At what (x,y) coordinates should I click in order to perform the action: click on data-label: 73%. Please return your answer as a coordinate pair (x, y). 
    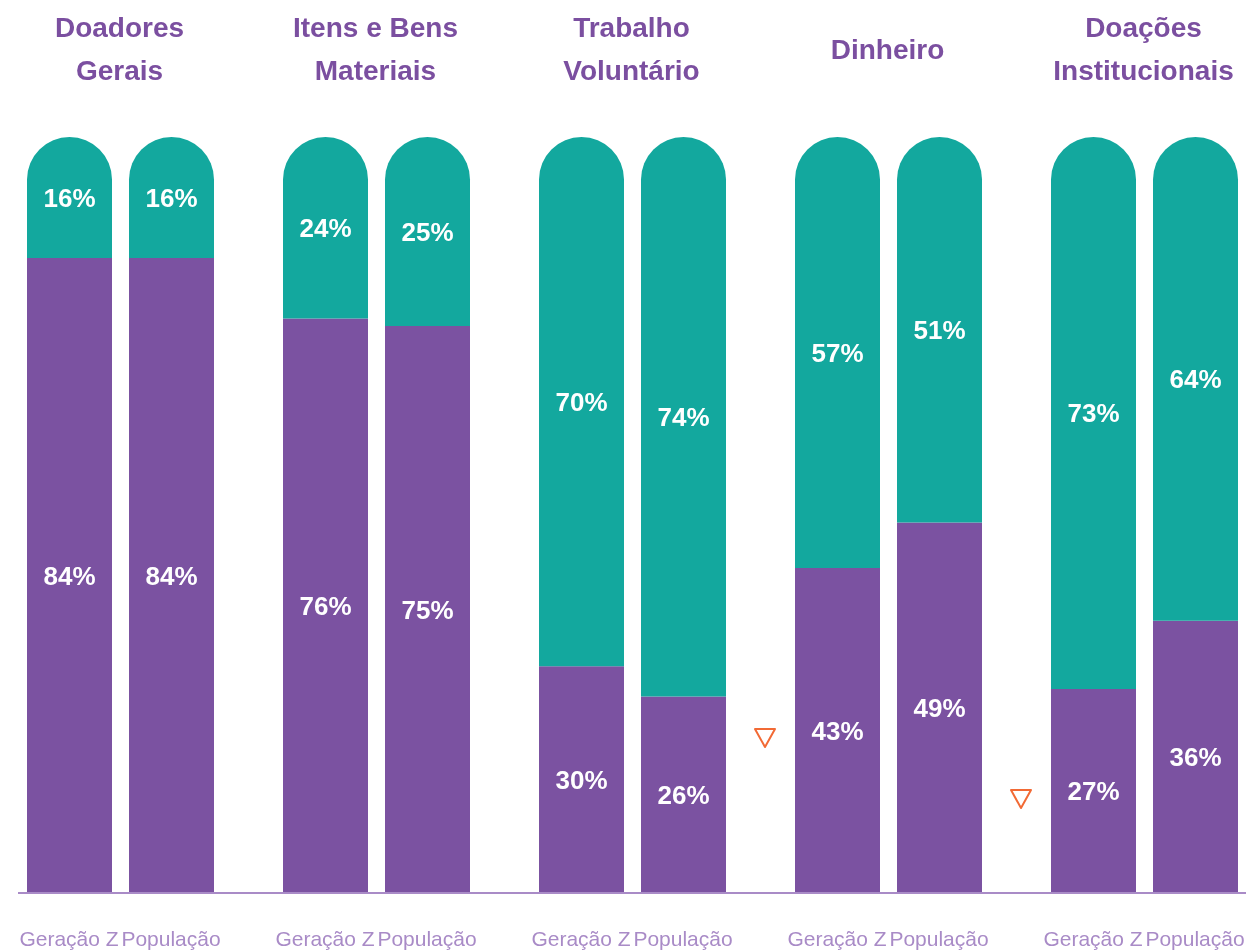
    Looking at the image, I should click on (1093, 413).